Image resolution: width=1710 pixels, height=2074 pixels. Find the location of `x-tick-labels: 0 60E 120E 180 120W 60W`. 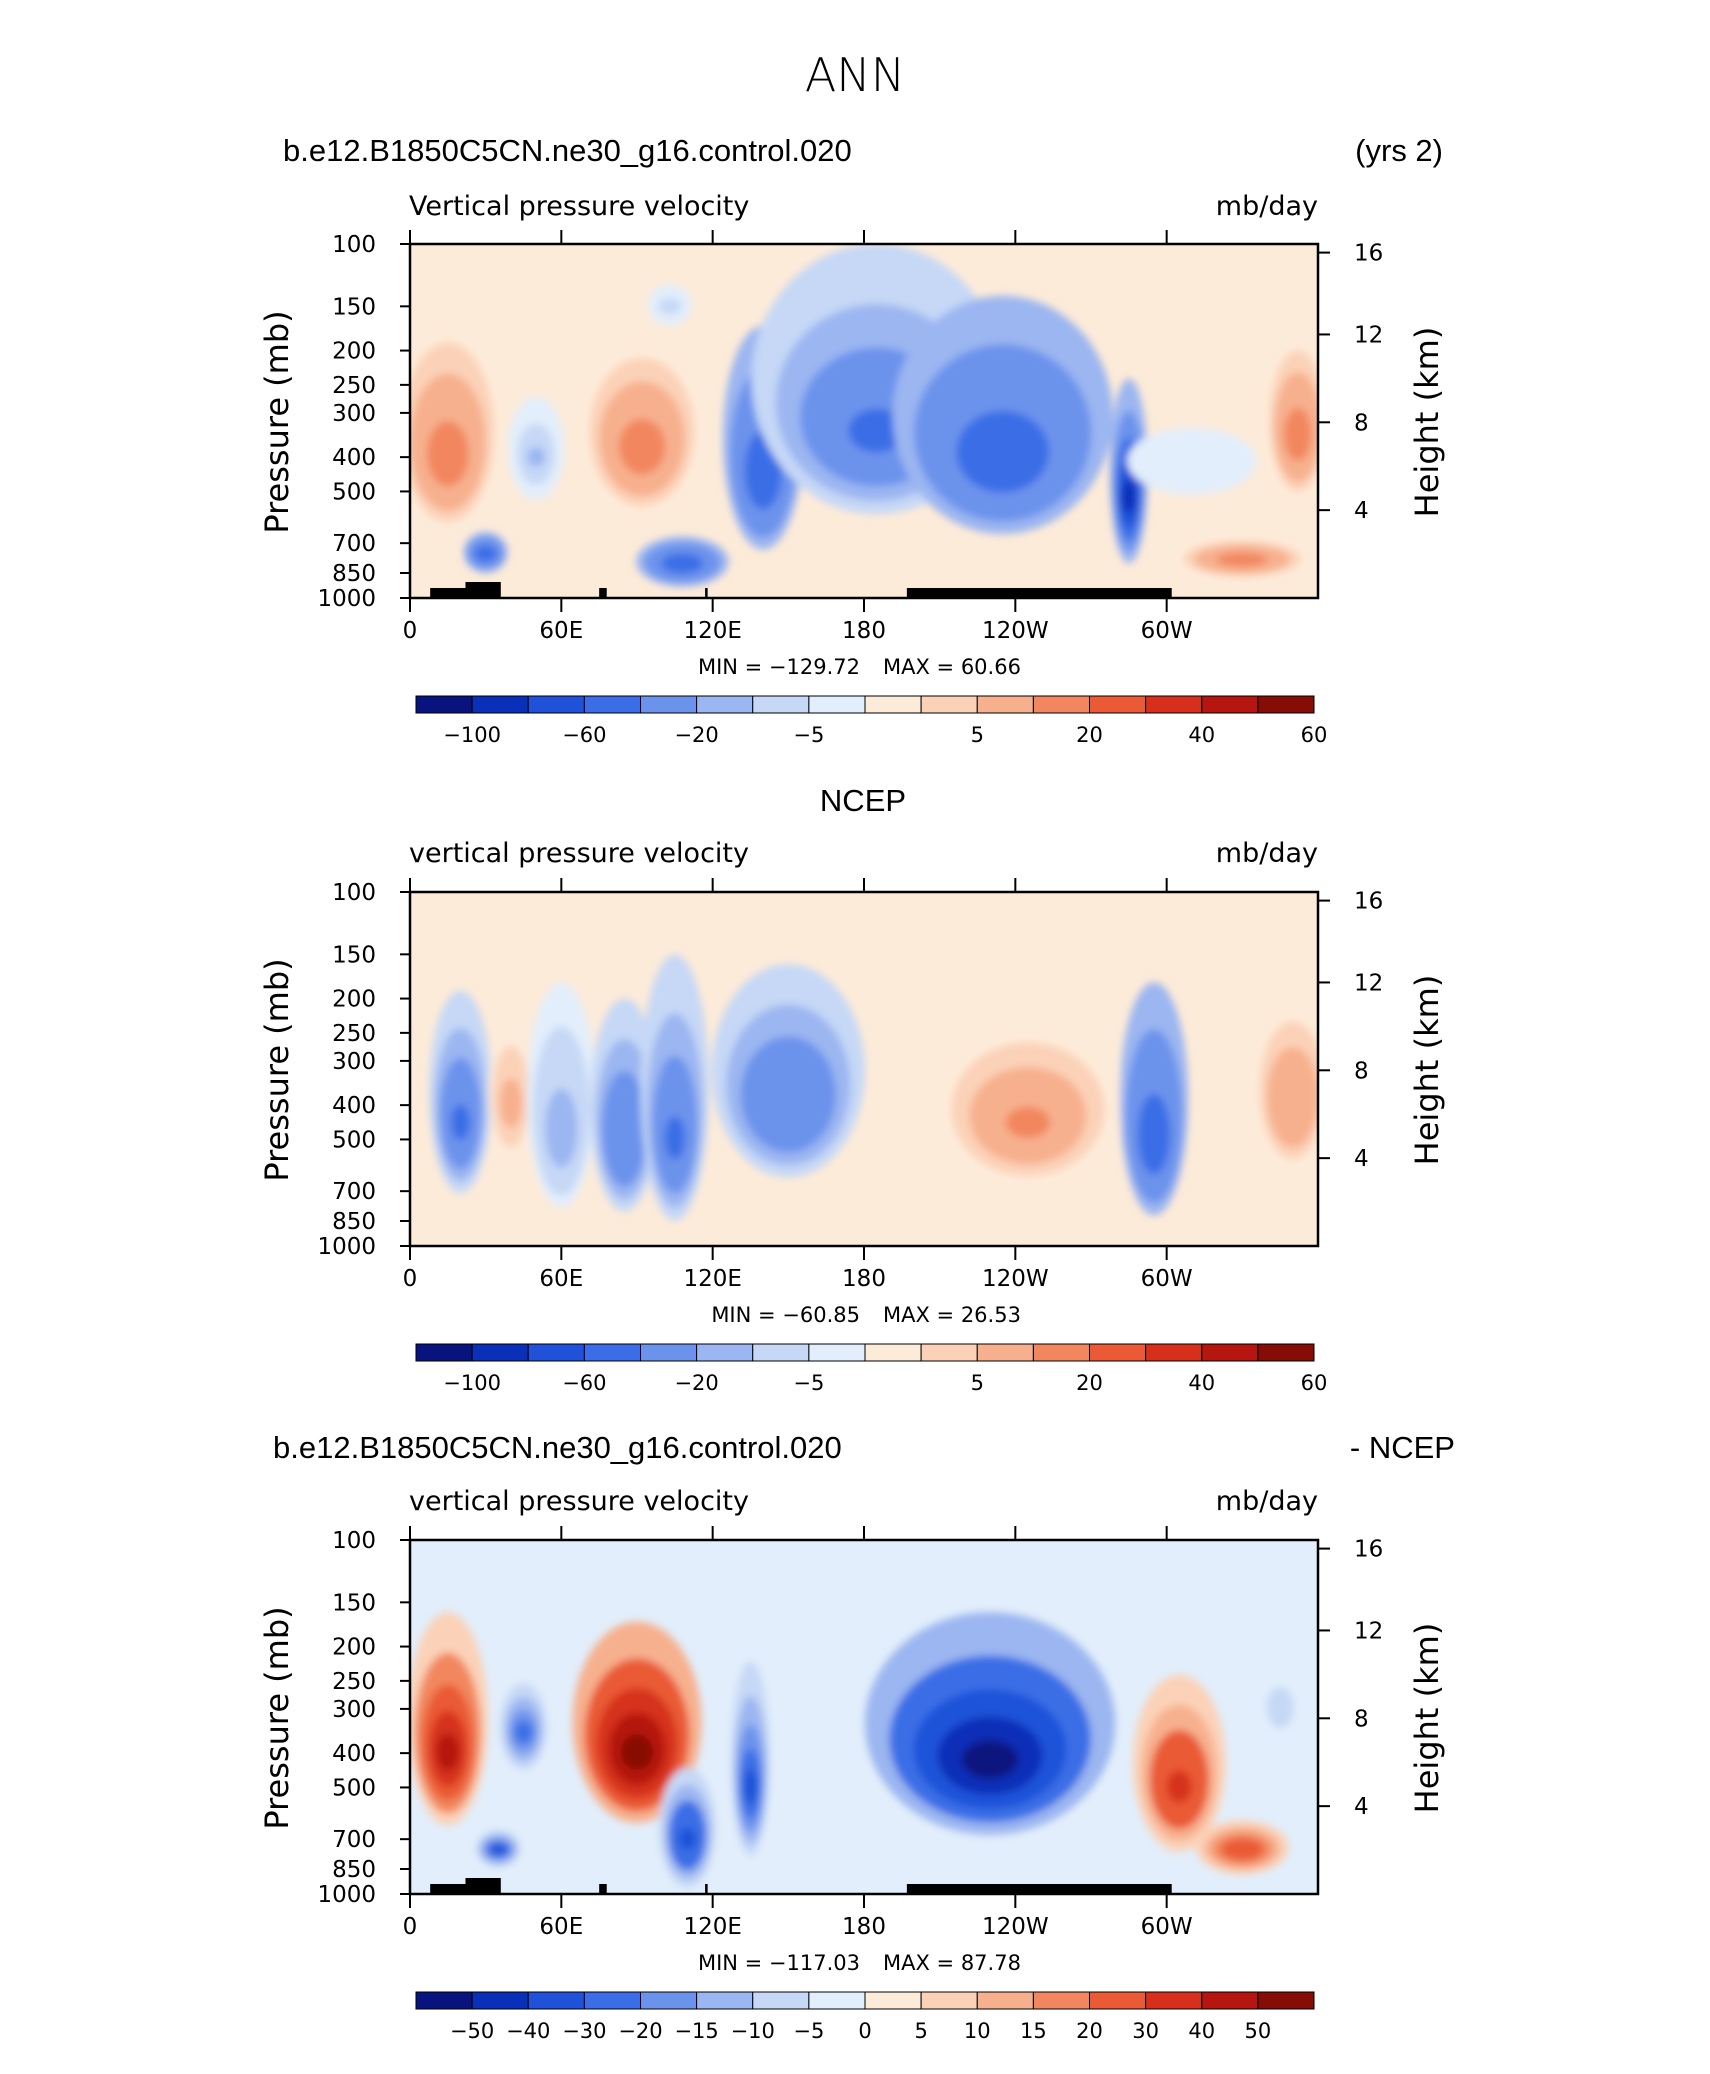

x-tick-labels: 0 60E 120E 180 120W 60W is located at coordinates (798, 1085).